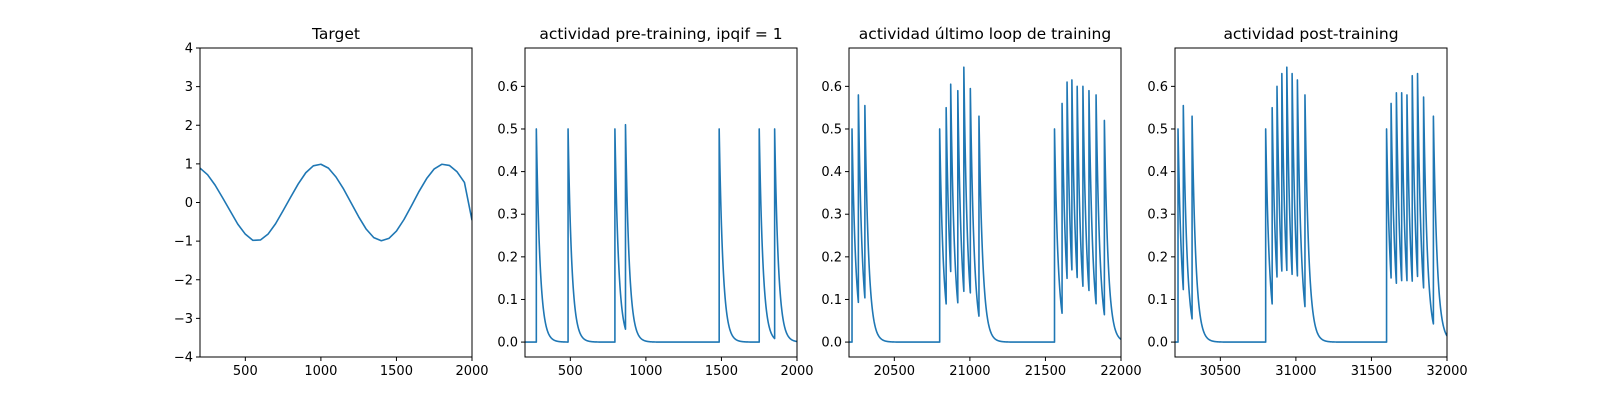 Image resolution: width=1600 pixels, height=400 pixels. I want to click on y-tick-label: −3, so click(183, 319).